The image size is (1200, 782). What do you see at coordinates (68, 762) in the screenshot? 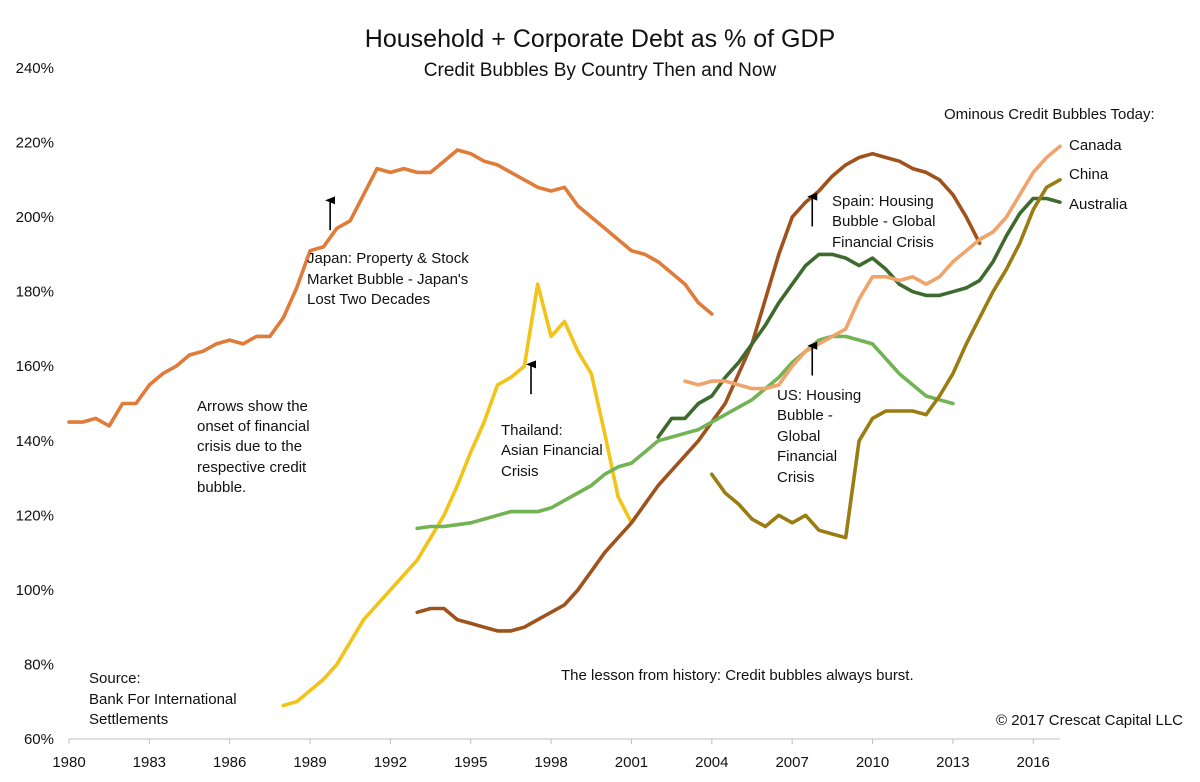
I see `x-tick-label: 1980` at bounding box center [68, 762].